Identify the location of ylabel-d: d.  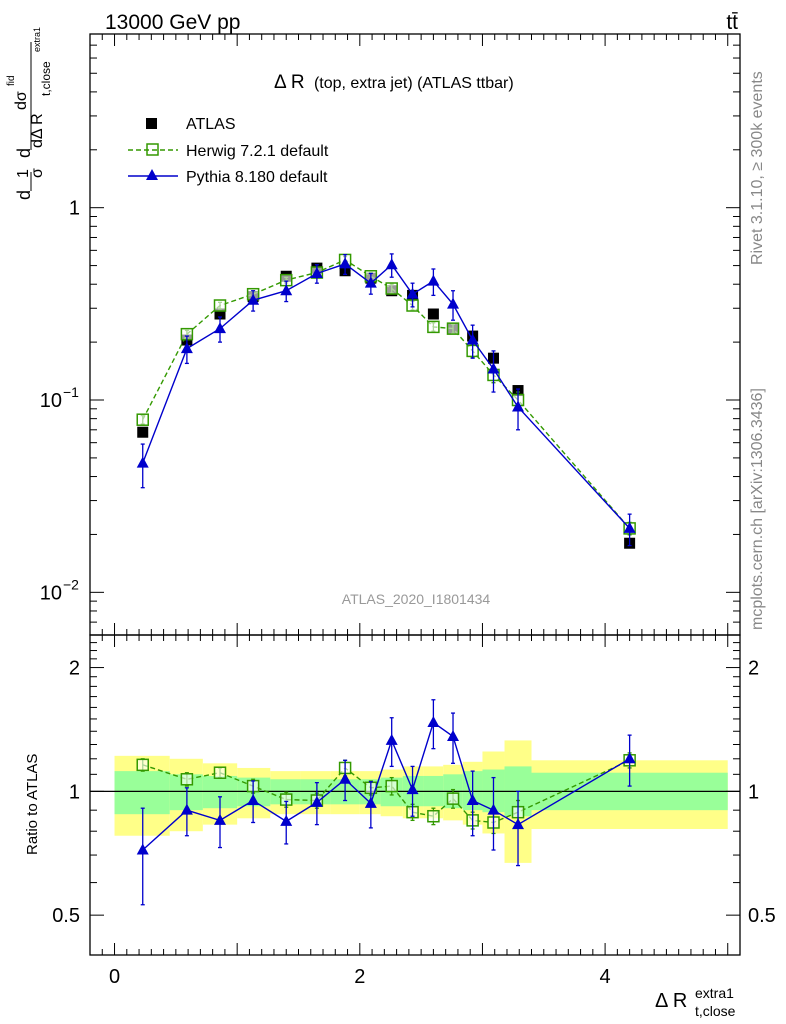
(24, 195).